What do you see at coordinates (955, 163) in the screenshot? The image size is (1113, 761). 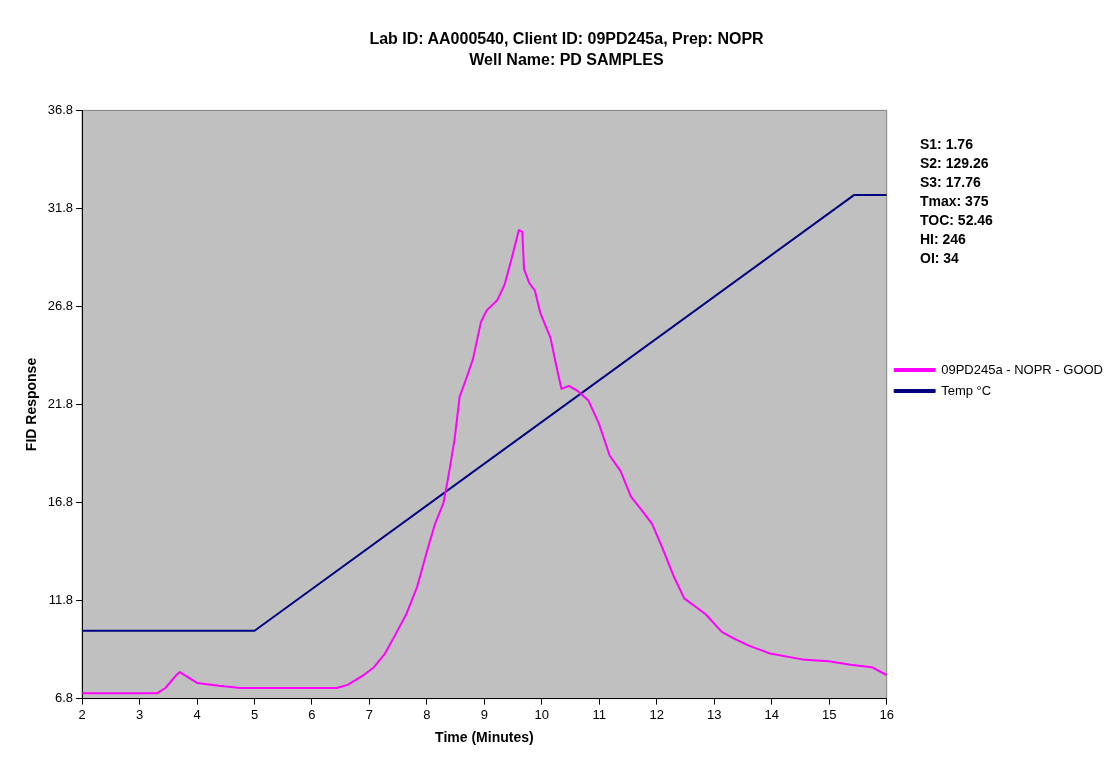 I see `text: S2: 129.26` at bounding box center [955, 163].